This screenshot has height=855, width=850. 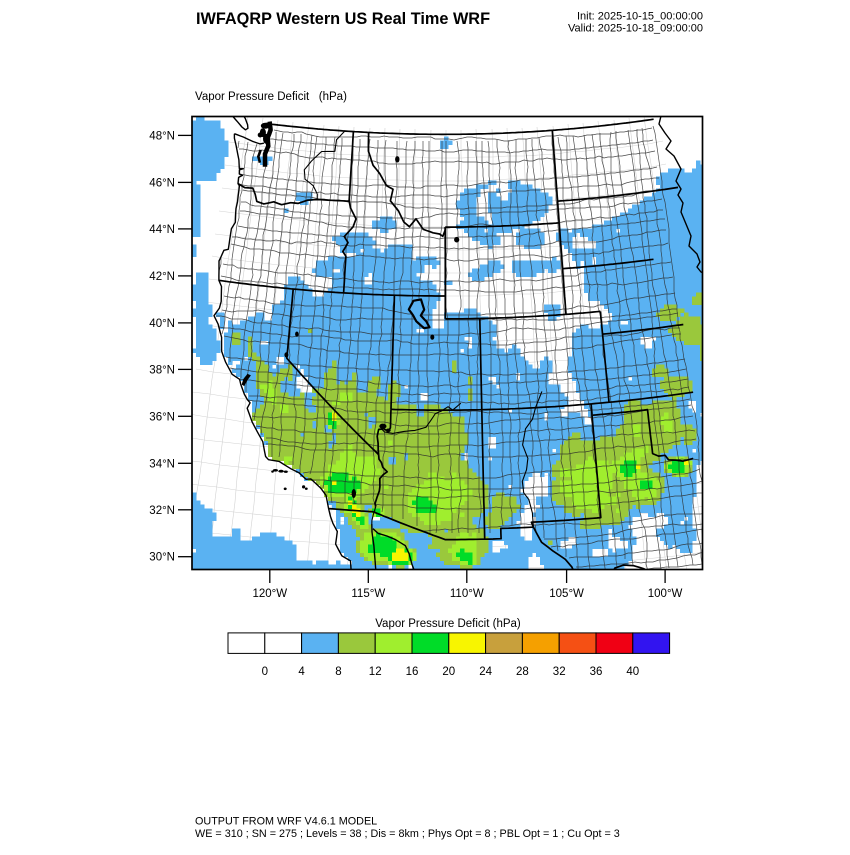 I want to click on svg-text: 28, so click(x=522, y=672).